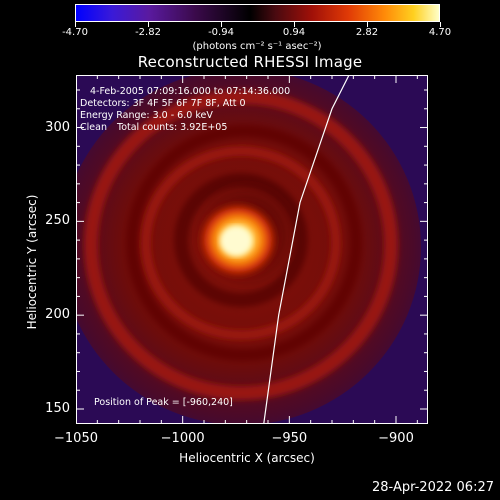  I want to click on y-tick-label: 300, so click(57, 127).